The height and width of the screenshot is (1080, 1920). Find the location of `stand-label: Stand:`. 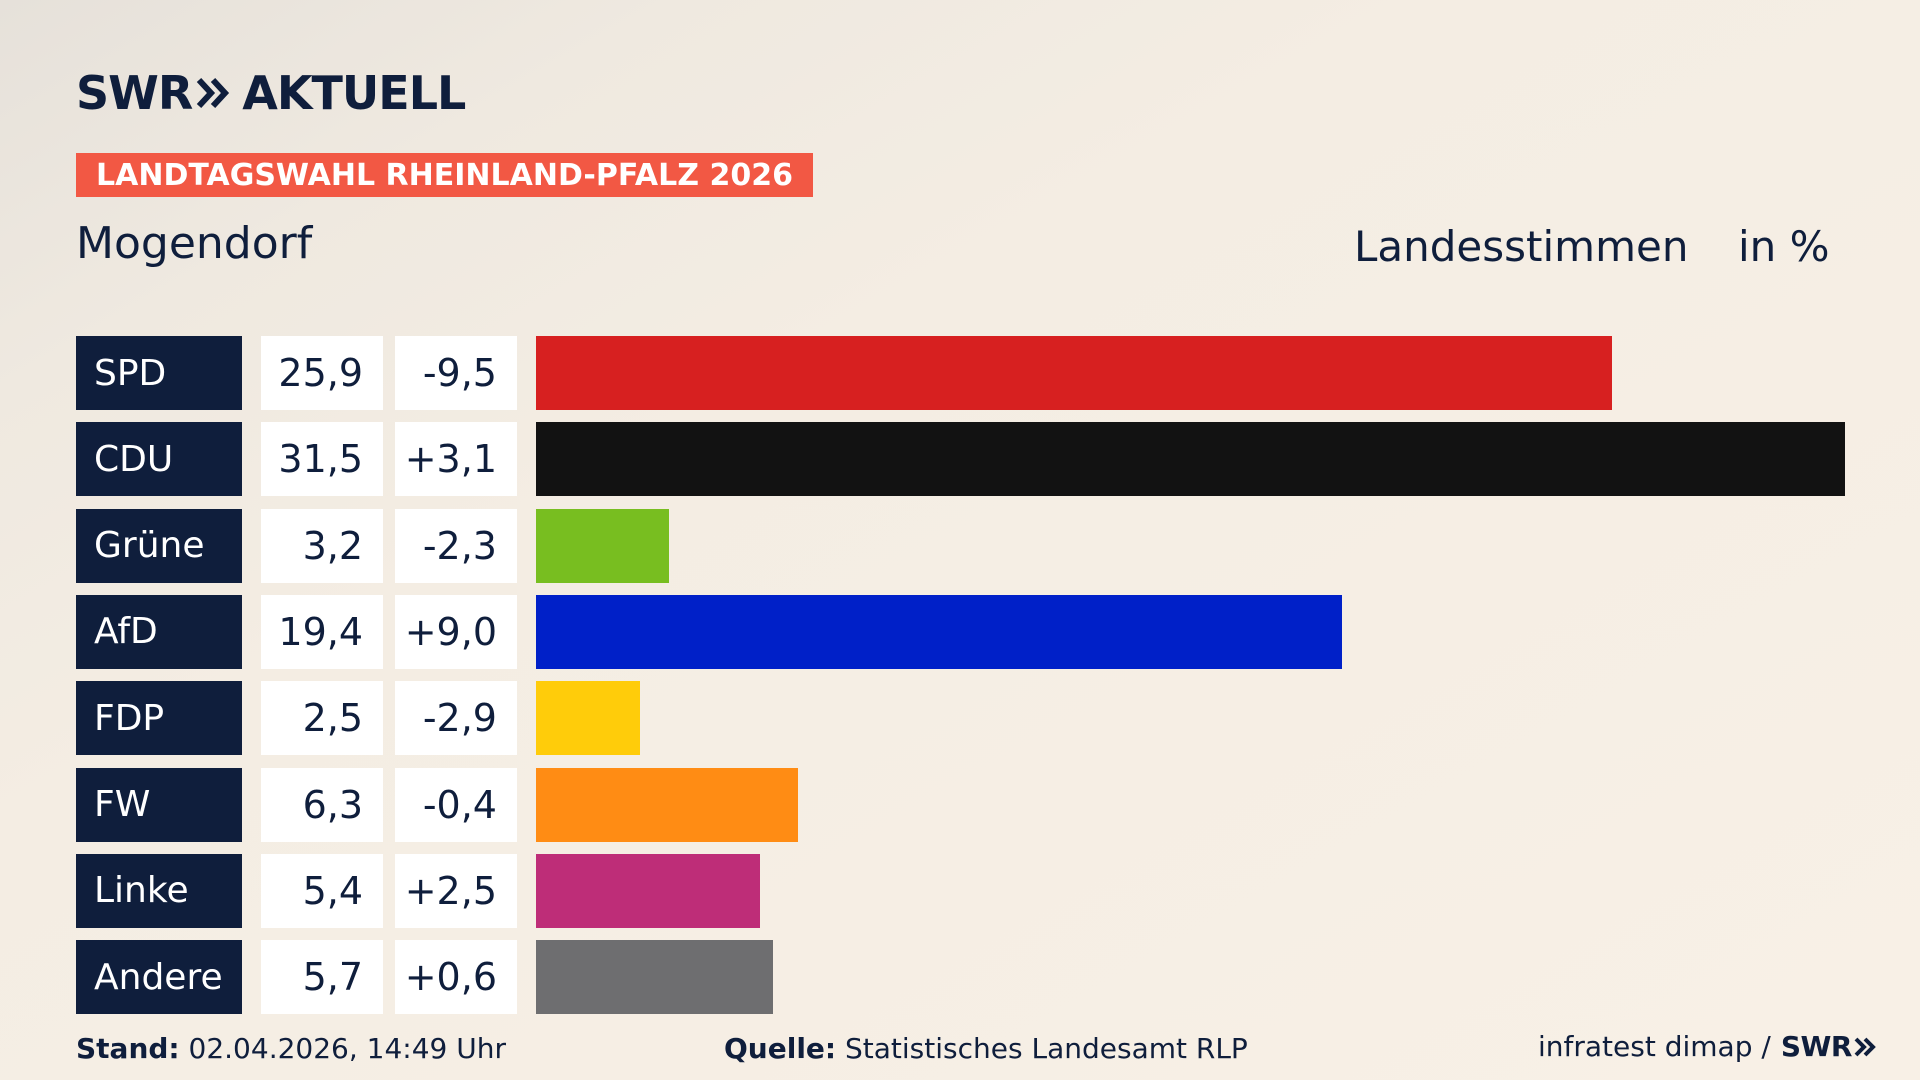

stand-label: Stand: is located at coordinates (128, 1048).